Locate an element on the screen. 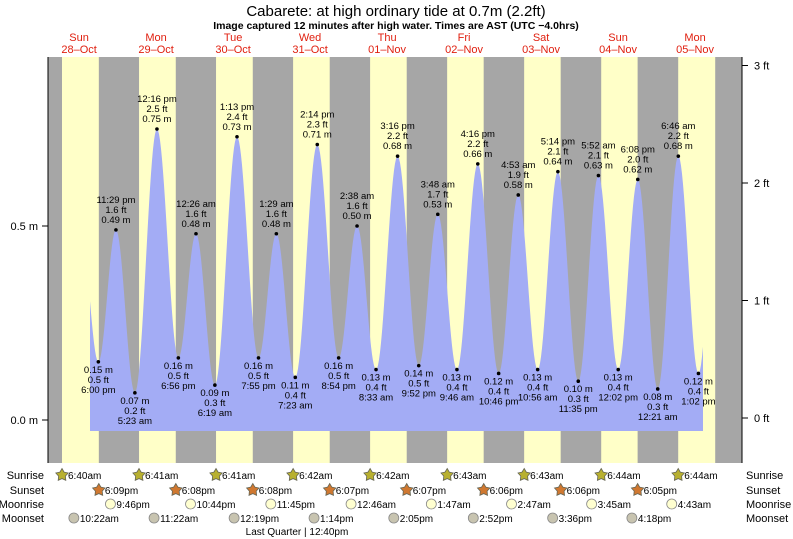 The width and height of the screenshot is (793, 539). tide-label-line: 6:00 pm is located at coordinates (98, 390).